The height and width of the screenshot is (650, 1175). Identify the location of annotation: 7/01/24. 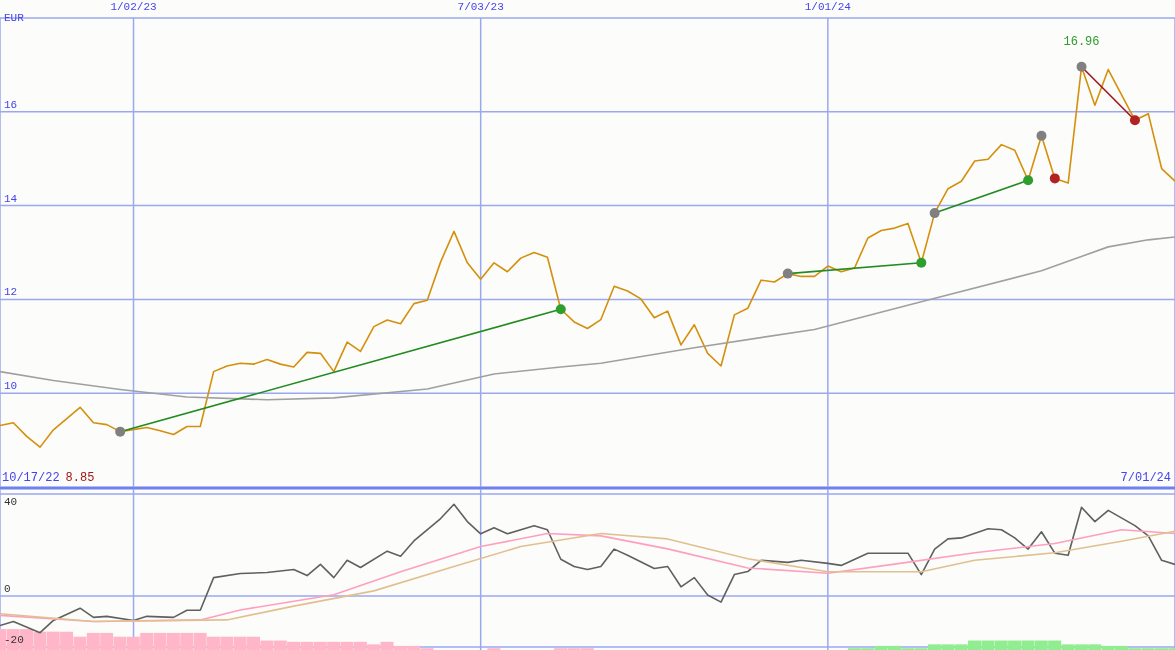
(1145, 478).